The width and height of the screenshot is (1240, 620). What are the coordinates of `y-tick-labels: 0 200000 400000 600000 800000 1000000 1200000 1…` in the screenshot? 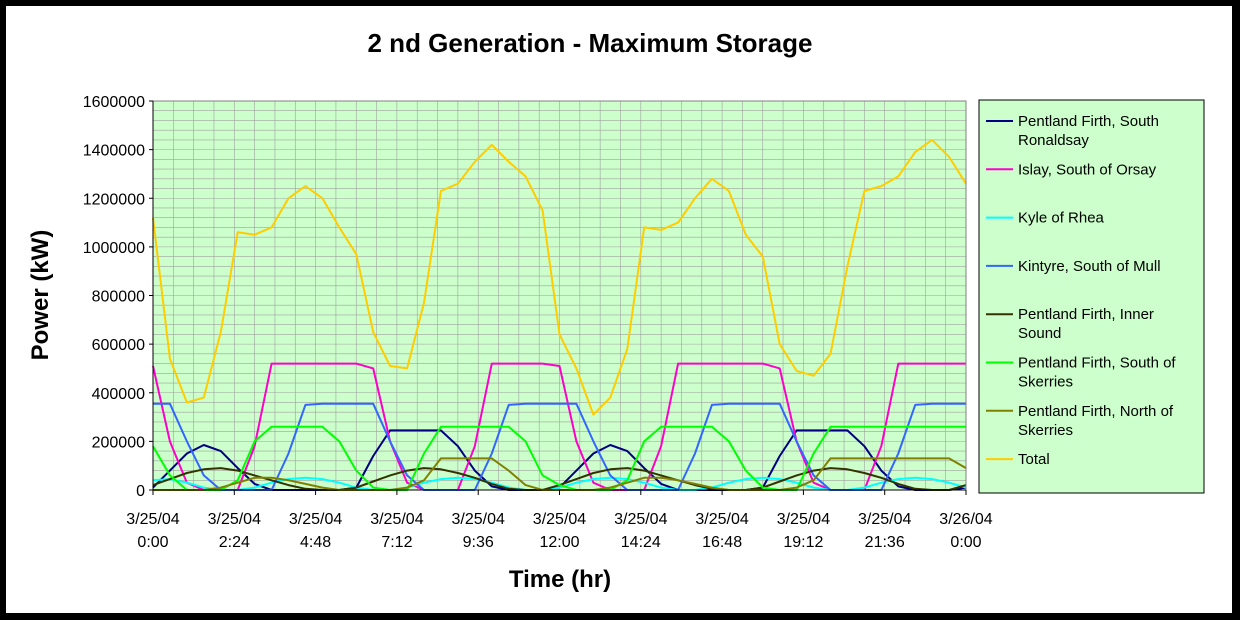 It's located at (118, 297).